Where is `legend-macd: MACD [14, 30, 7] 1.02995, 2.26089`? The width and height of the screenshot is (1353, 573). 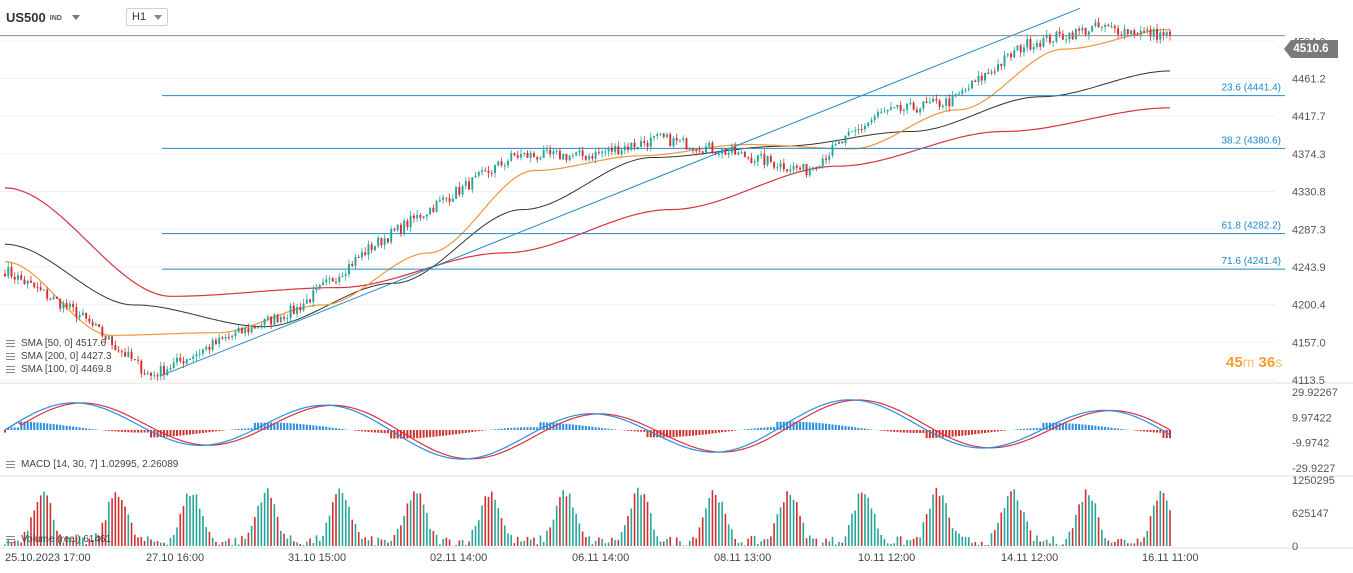 legend-macd: MACD [14, 30, 7] 1.02995, 2.26089 is located at coordinates (92, 464).